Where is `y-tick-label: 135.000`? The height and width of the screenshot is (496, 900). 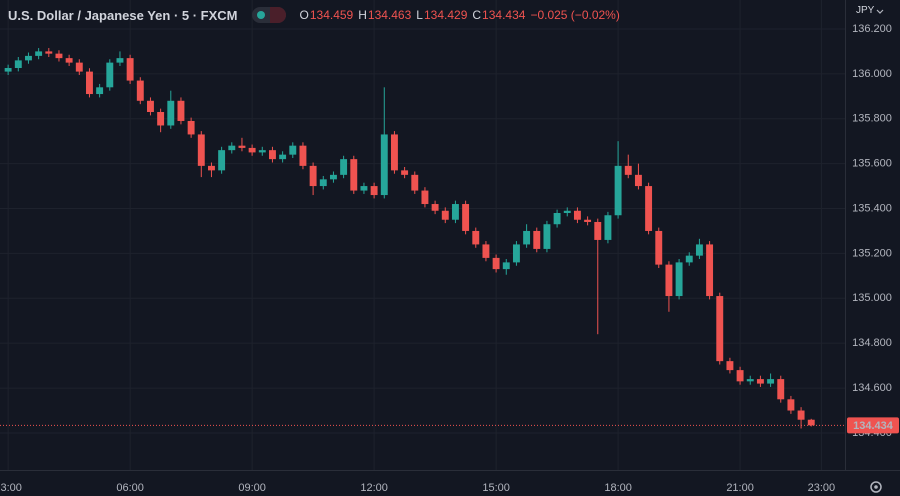
y-tick-label: 135.000 is located at coordinates (872, 298).